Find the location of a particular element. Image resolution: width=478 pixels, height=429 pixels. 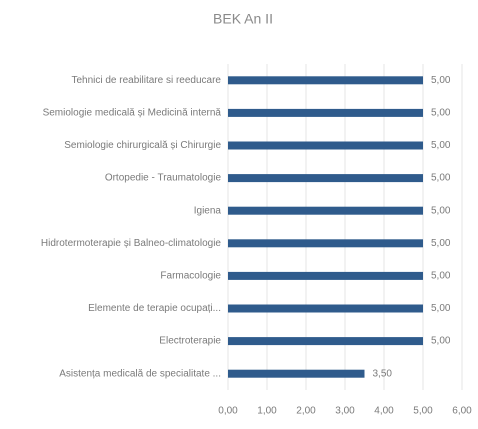

chart-title: BEK An II is located at coordinates (243, 19).